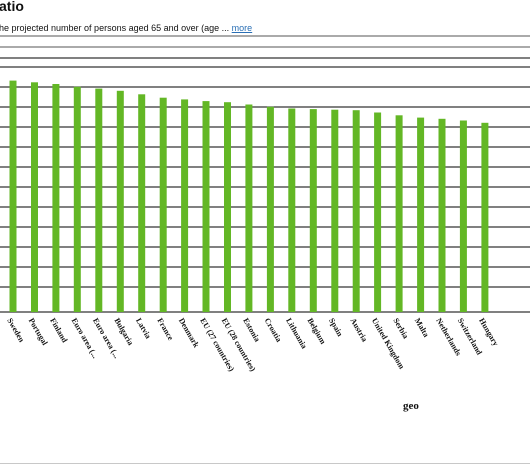 This screenshot has height=468, width=530. What do you see at coordinates (265, 41) in the screenshot?
I see `header-rules` at bounding box center [265, 41].